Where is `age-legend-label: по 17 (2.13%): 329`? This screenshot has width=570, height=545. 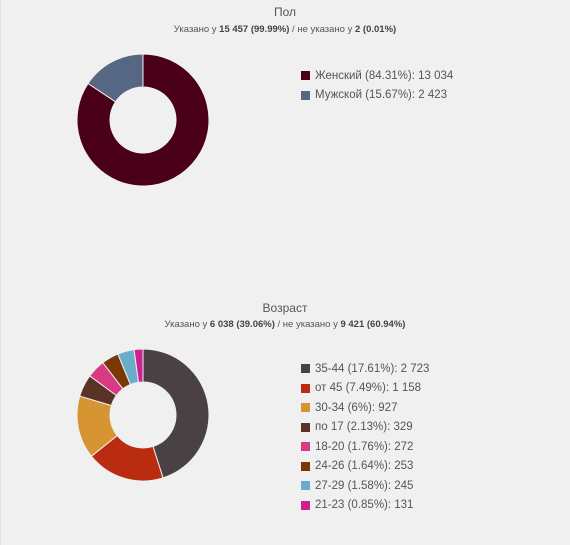 age-legend-label: по 17 (2.13%): 329 is located at coordinates (364, 427).